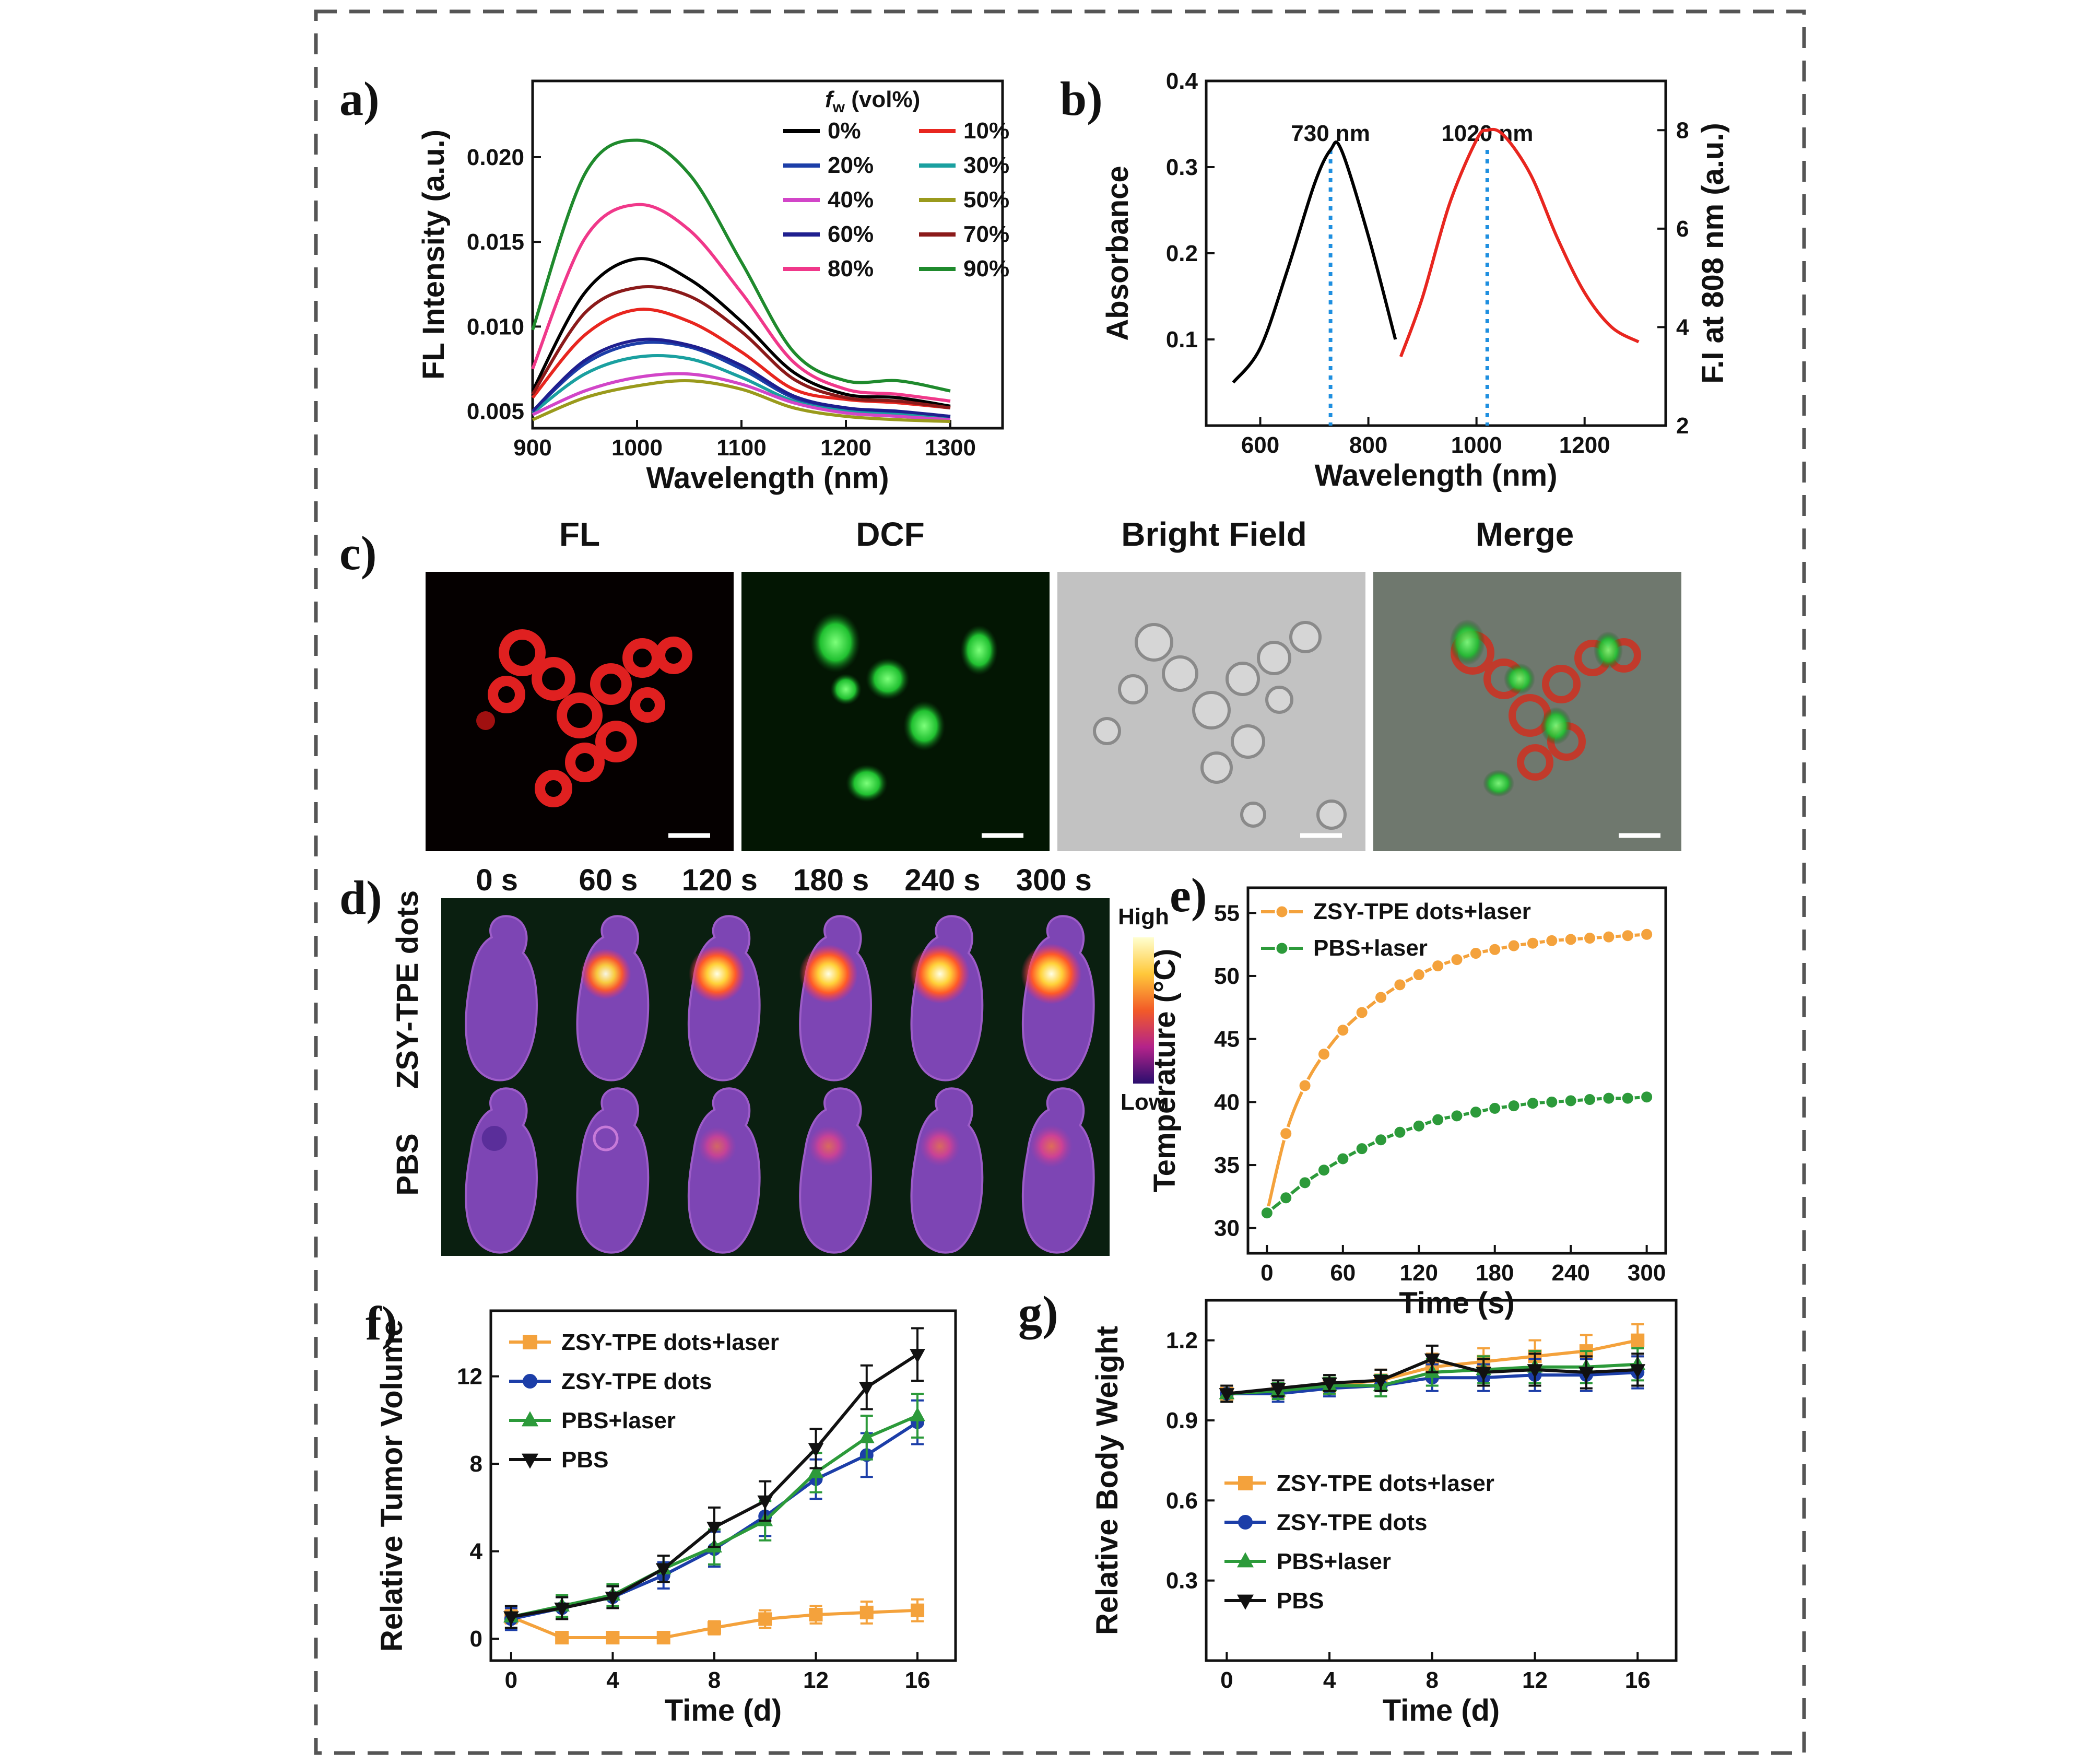  Describe the element at coordinates (1227, 976) in the screenshot. I see `y-tick-label: 50` at that location.